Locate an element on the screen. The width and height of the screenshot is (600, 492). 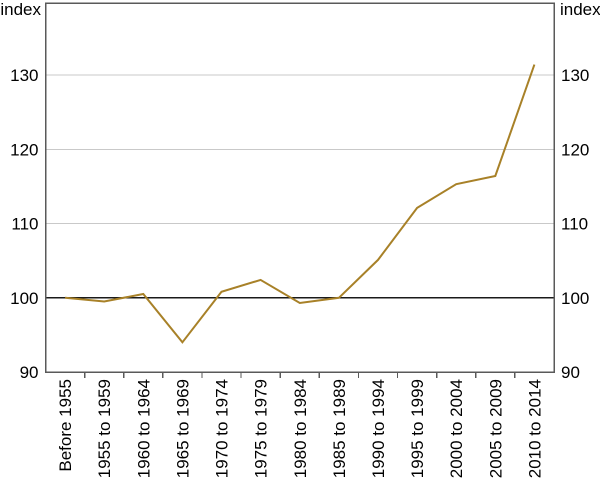
x-tick-label: 2010 to 2014 is located at coordinates (534, 428).